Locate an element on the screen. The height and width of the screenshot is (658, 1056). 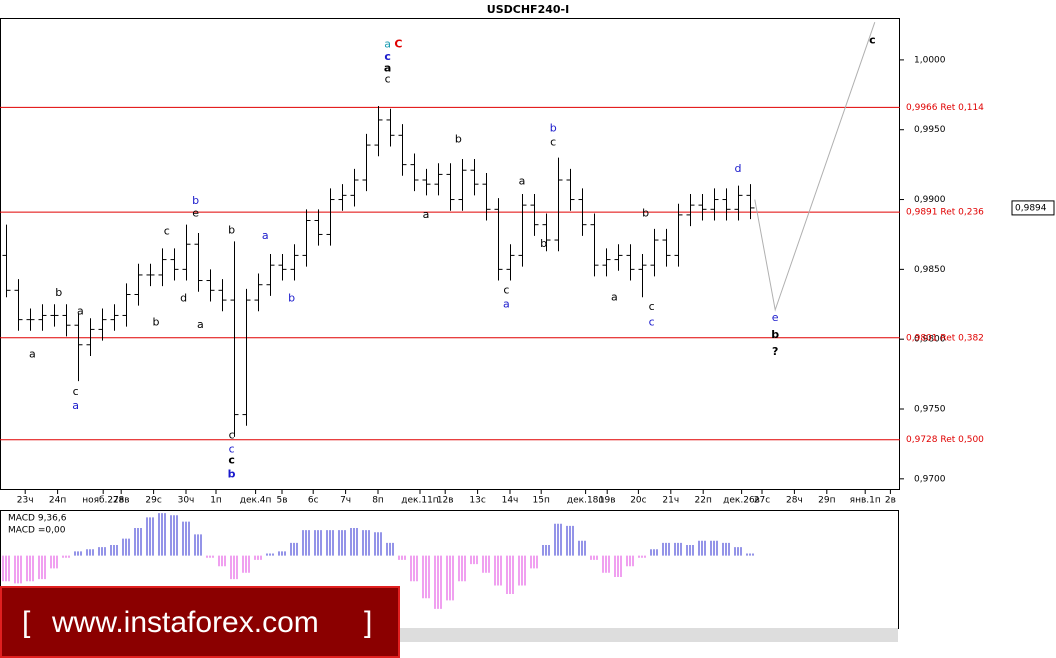
y-tick-label: 0,9850 is located at coordinates (930, 270).